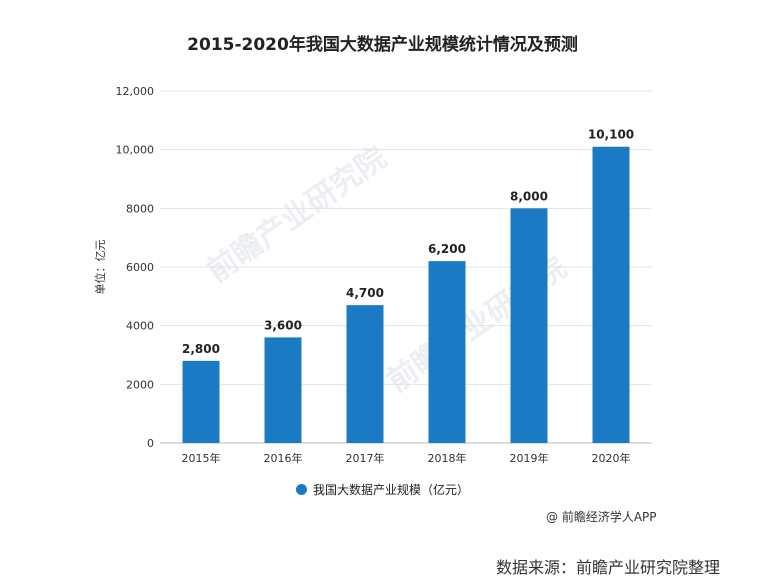 The image size is (765, 582). What do you see at coordinates (100, 267) in the screenshot?
I see `y-axis-label: 单位：亿元` at bounding box center [100, 267].